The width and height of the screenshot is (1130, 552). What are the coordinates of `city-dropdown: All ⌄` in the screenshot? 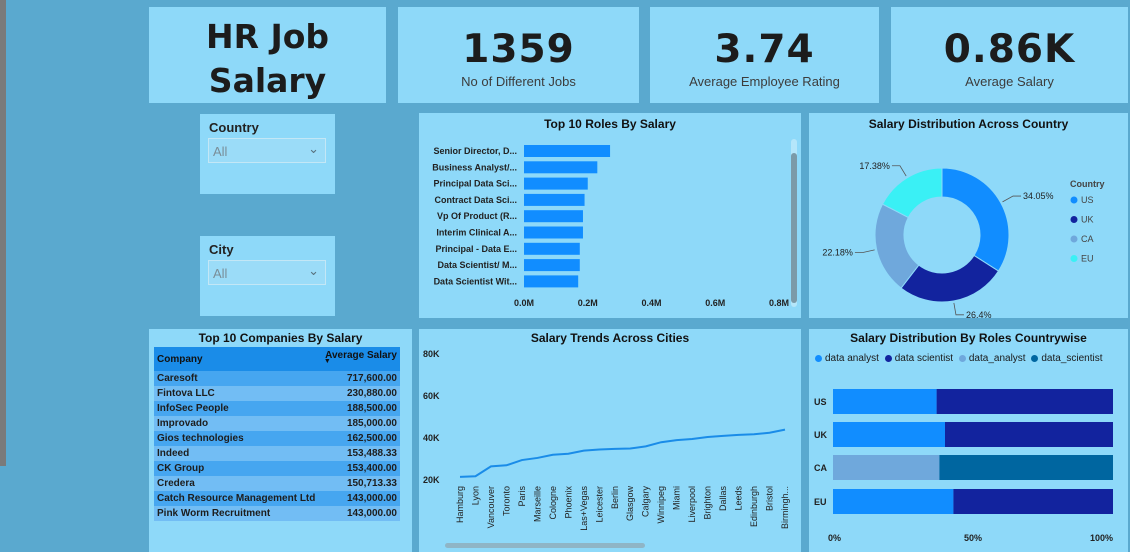 It's located at (267, 272).